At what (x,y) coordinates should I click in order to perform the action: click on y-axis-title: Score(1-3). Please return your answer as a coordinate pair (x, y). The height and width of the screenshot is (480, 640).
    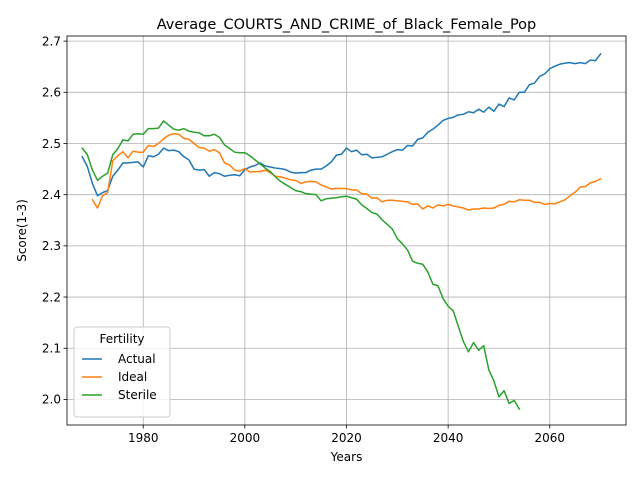
    Looking at the image, I should click on (22, 230).